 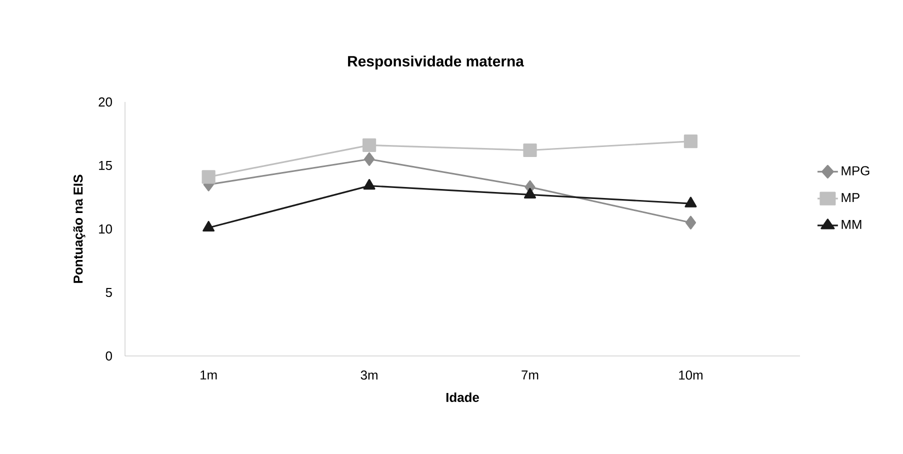 What do you see at coordinates (852, 224) in the screenshot?
I see `legend-label: MM` at bounding box center [852, 224].